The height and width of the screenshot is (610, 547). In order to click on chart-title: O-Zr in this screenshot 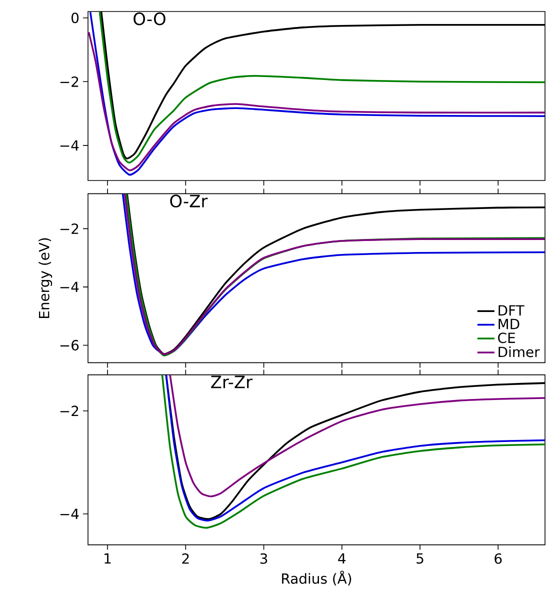, I will do `click(189, 201)`.